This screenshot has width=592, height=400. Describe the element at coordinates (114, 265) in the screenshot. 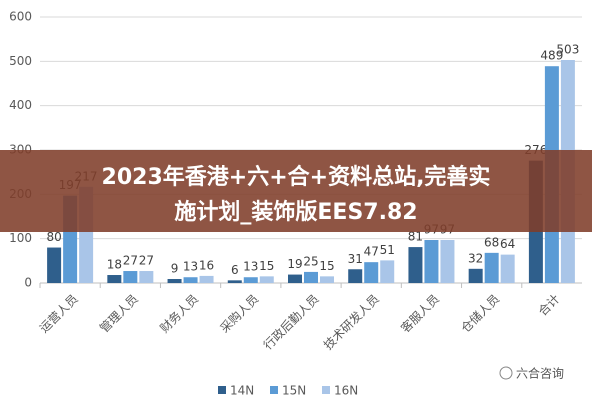

I see `data-label: 18` at that location.